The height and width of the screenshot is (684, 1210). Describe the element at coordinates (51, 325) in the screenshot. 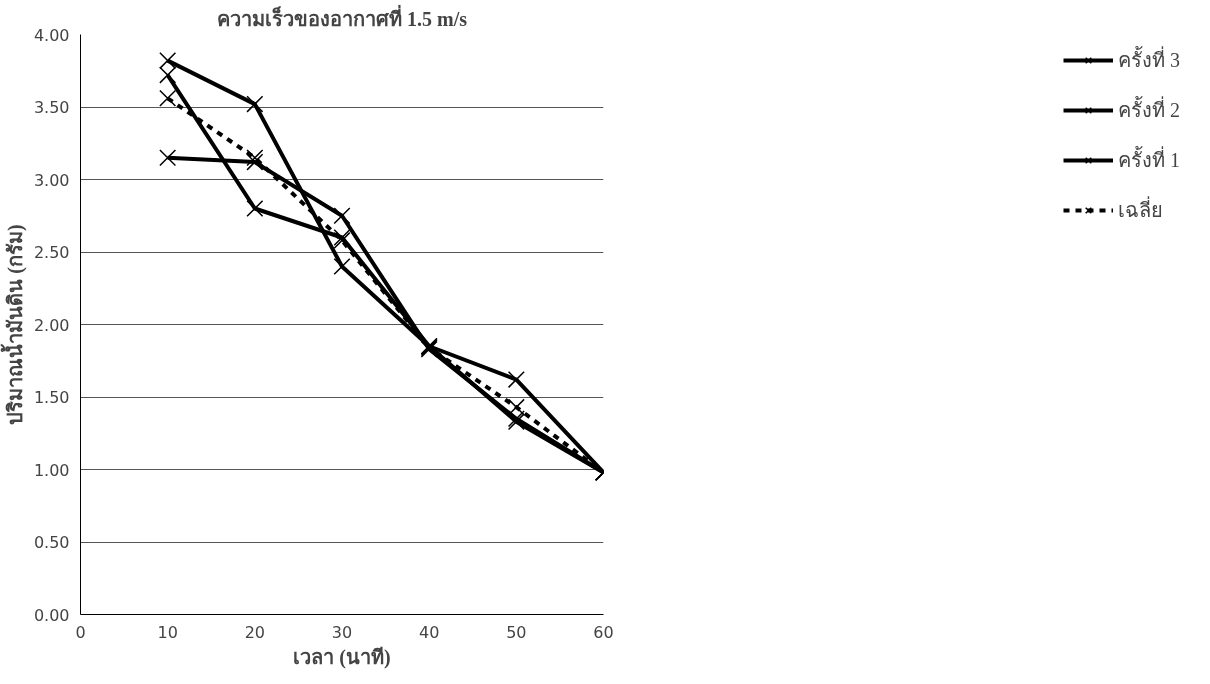

I see `y-tick-label: 2.00` at that location.